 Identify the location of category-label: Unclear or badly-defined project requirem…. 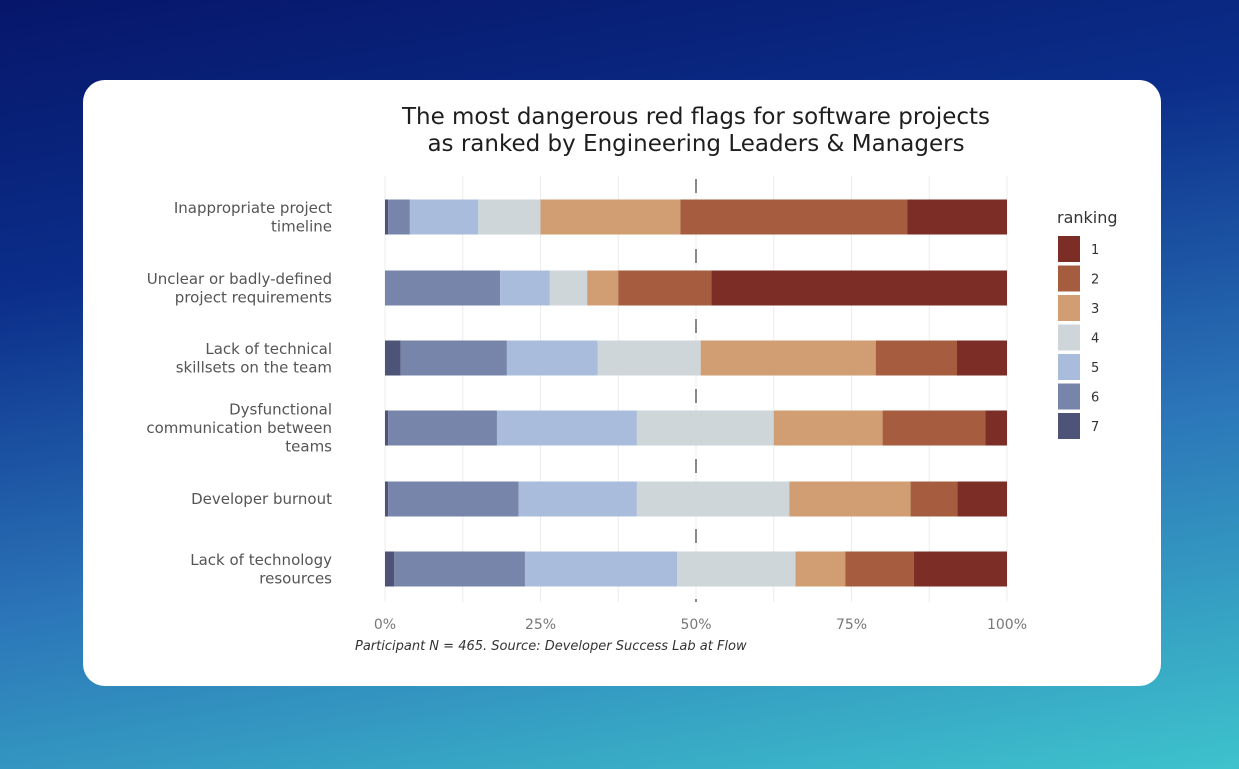
(239, 288).